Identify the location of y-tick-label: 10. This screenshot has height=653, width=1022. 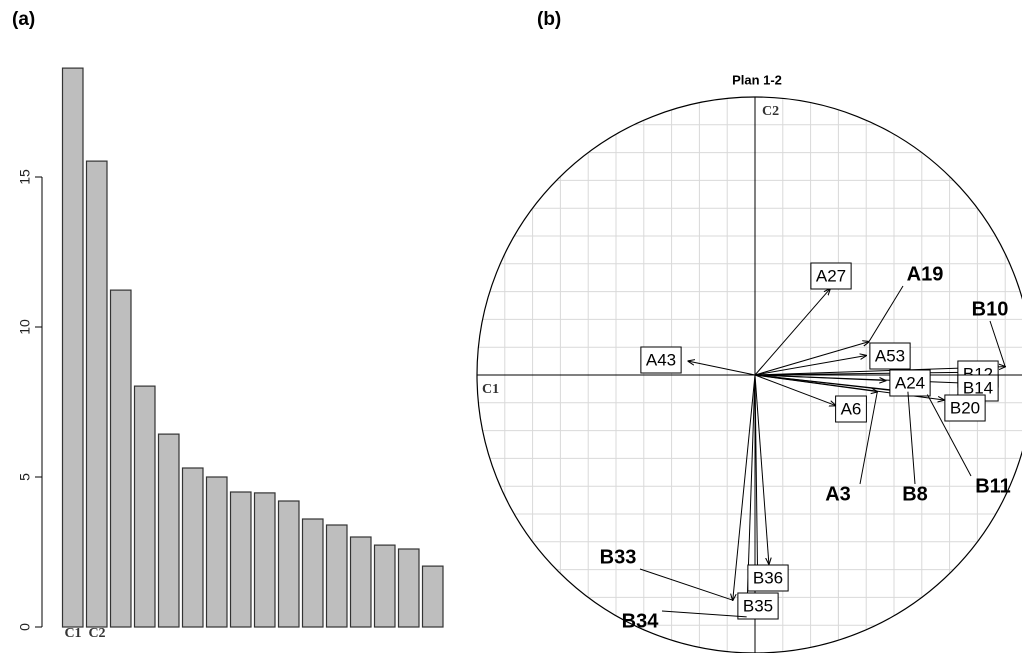
(25, 327).